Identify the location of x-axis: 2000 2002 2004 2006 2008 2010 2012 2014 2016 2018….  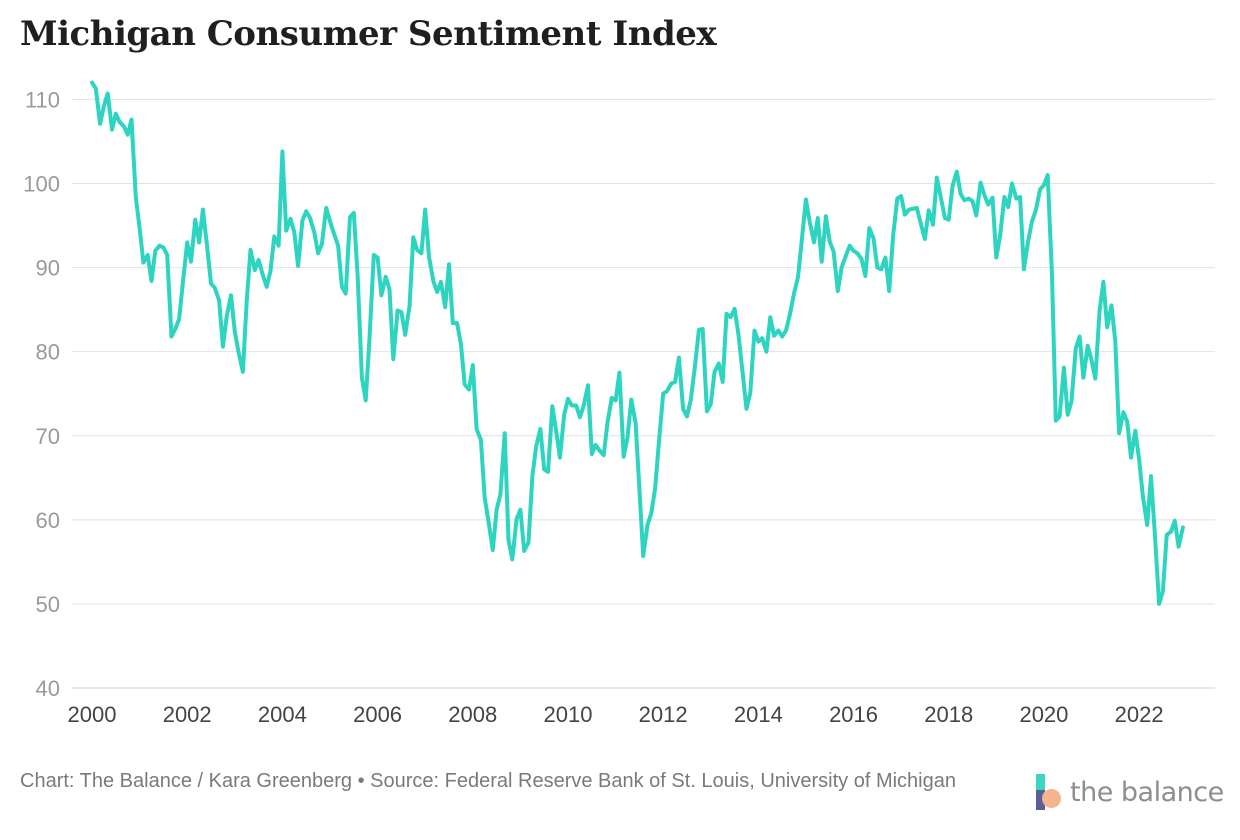
(616, 714).